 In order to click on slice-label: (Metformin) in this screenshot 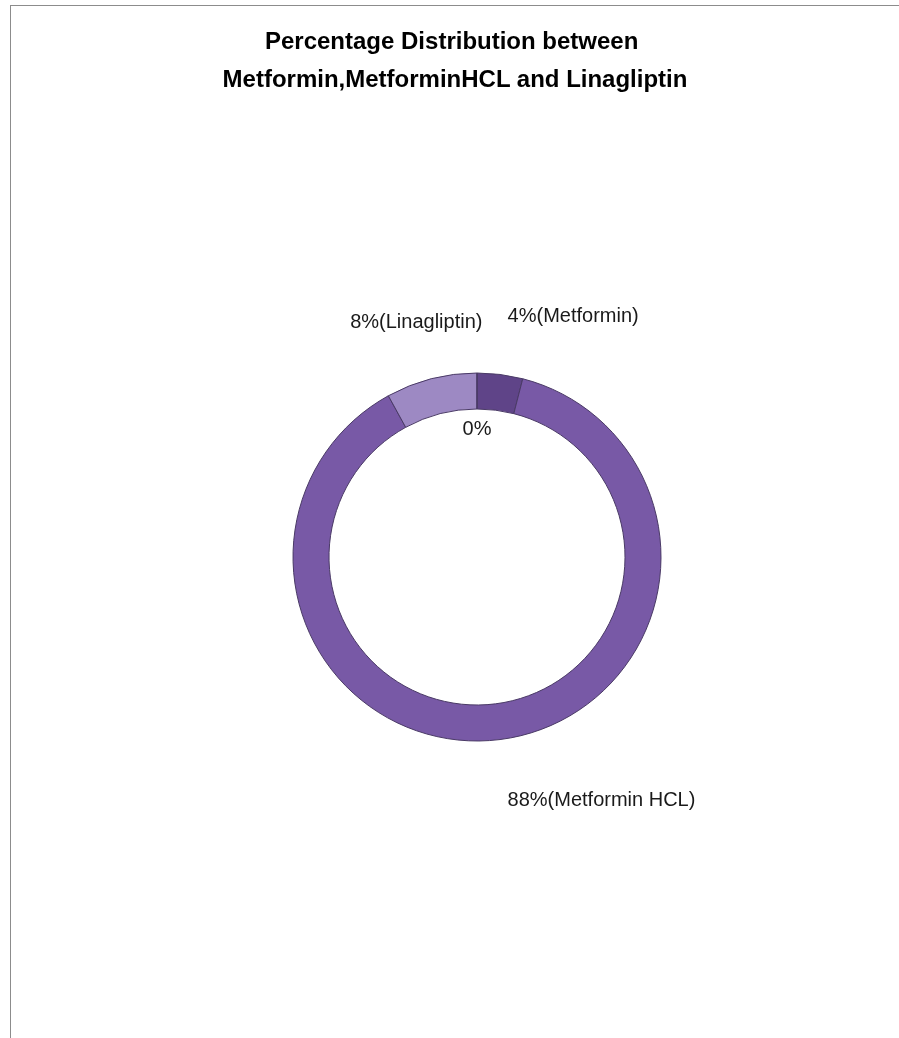, I will do `click(587, 314)`.